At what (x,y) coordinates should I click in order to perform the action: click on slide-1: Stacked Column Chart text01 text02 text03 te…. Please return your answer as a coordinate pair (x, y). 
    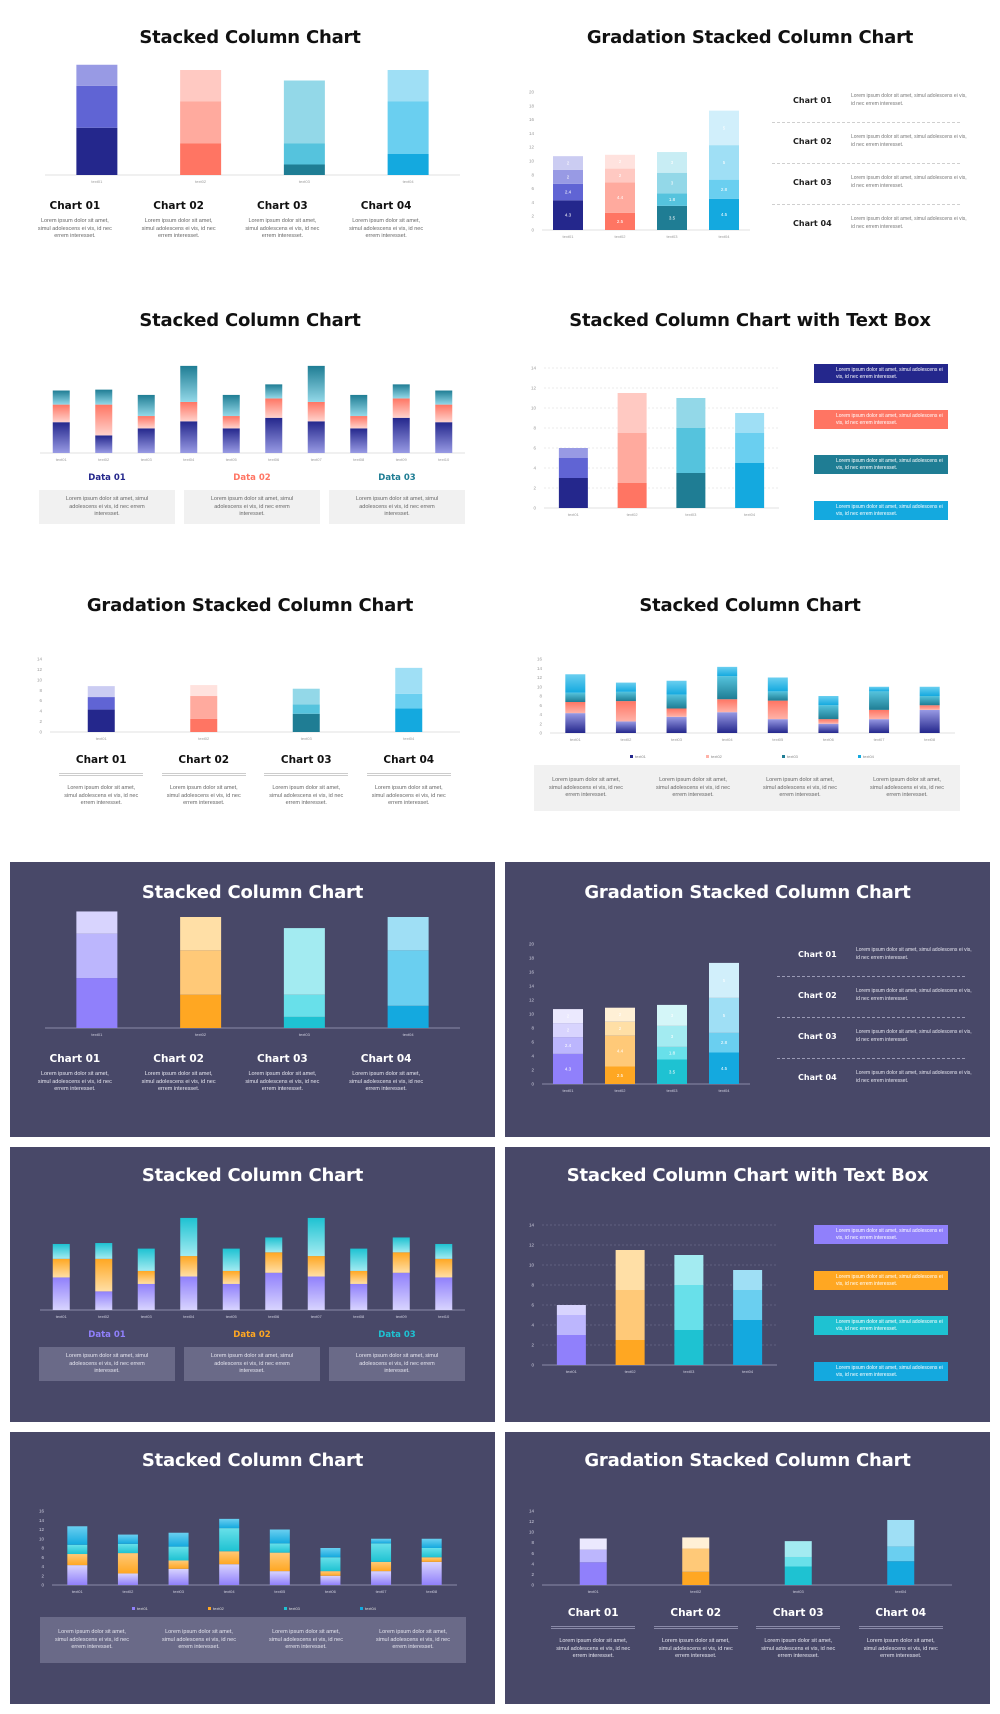
    Looking at the image, I should click on (250, 142).